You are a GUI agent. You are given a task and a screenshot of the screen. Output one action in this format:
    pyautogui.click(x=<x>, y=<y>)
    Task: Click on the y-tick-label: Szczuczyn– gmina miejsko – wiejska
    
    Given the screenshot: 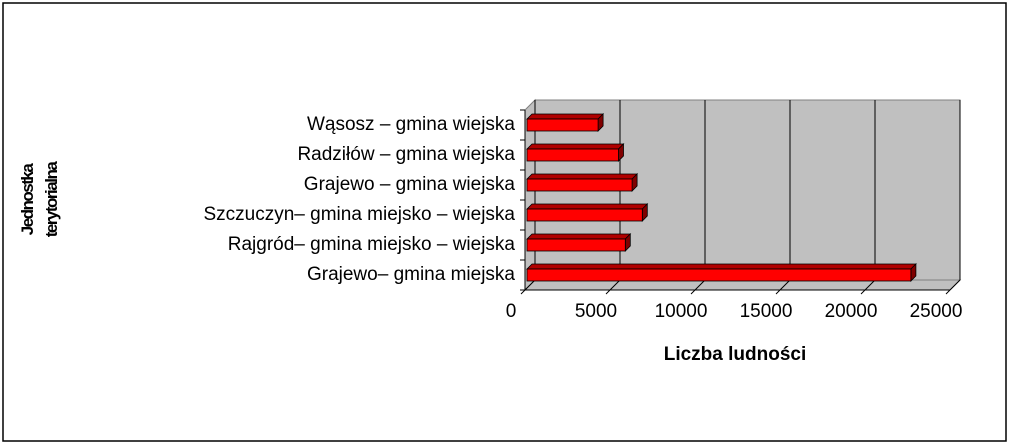 What is the action you would take?
    pyautogui.click(x=359, y=214)
    